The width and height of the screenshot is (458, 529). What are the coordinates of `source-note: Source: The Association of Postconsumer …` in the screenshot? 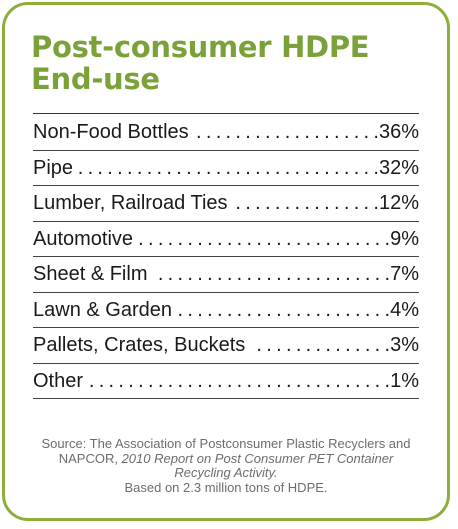 It's located at (226, 465).